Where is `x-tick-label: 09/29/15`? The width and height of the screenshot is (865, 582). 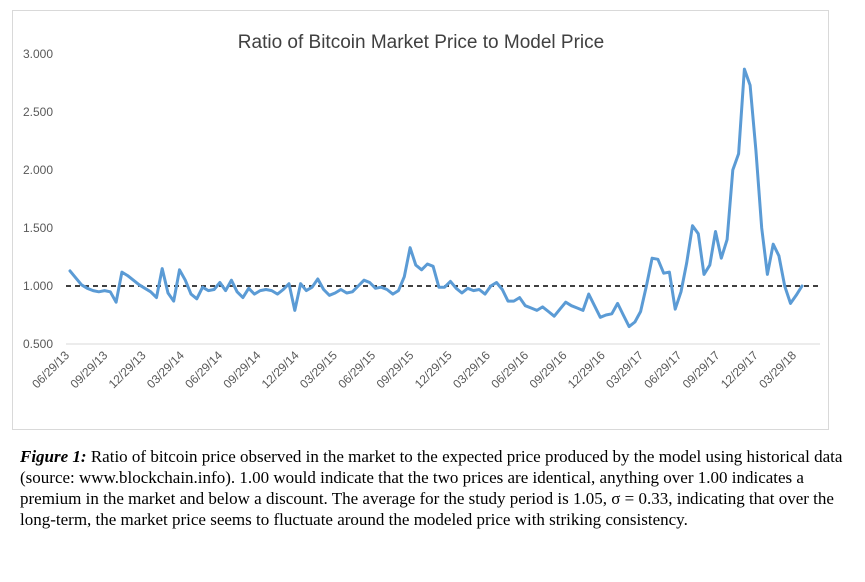 x-tick-label: 09/29/15 is located at coordinates (395, 369).